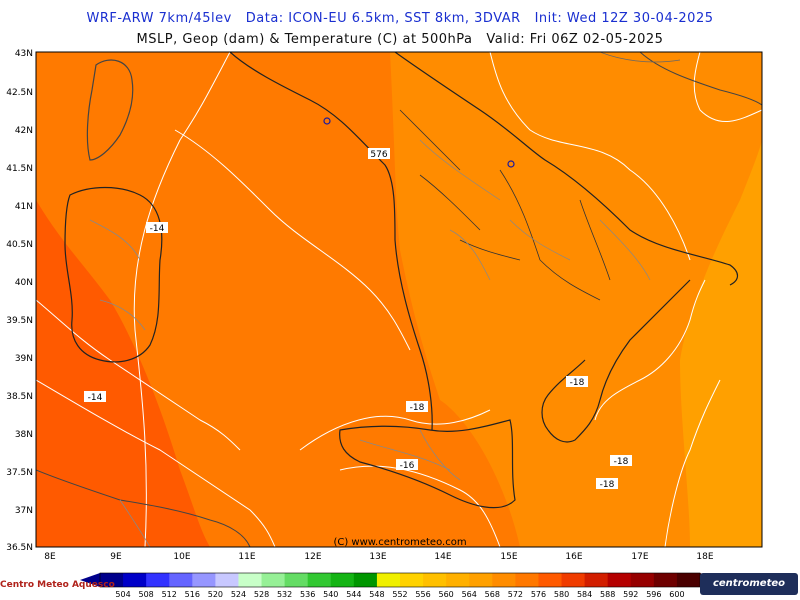 The height and width of the screenshot is (600, 800). I want to click on lat-label: 38.5N, so click(19, 397).